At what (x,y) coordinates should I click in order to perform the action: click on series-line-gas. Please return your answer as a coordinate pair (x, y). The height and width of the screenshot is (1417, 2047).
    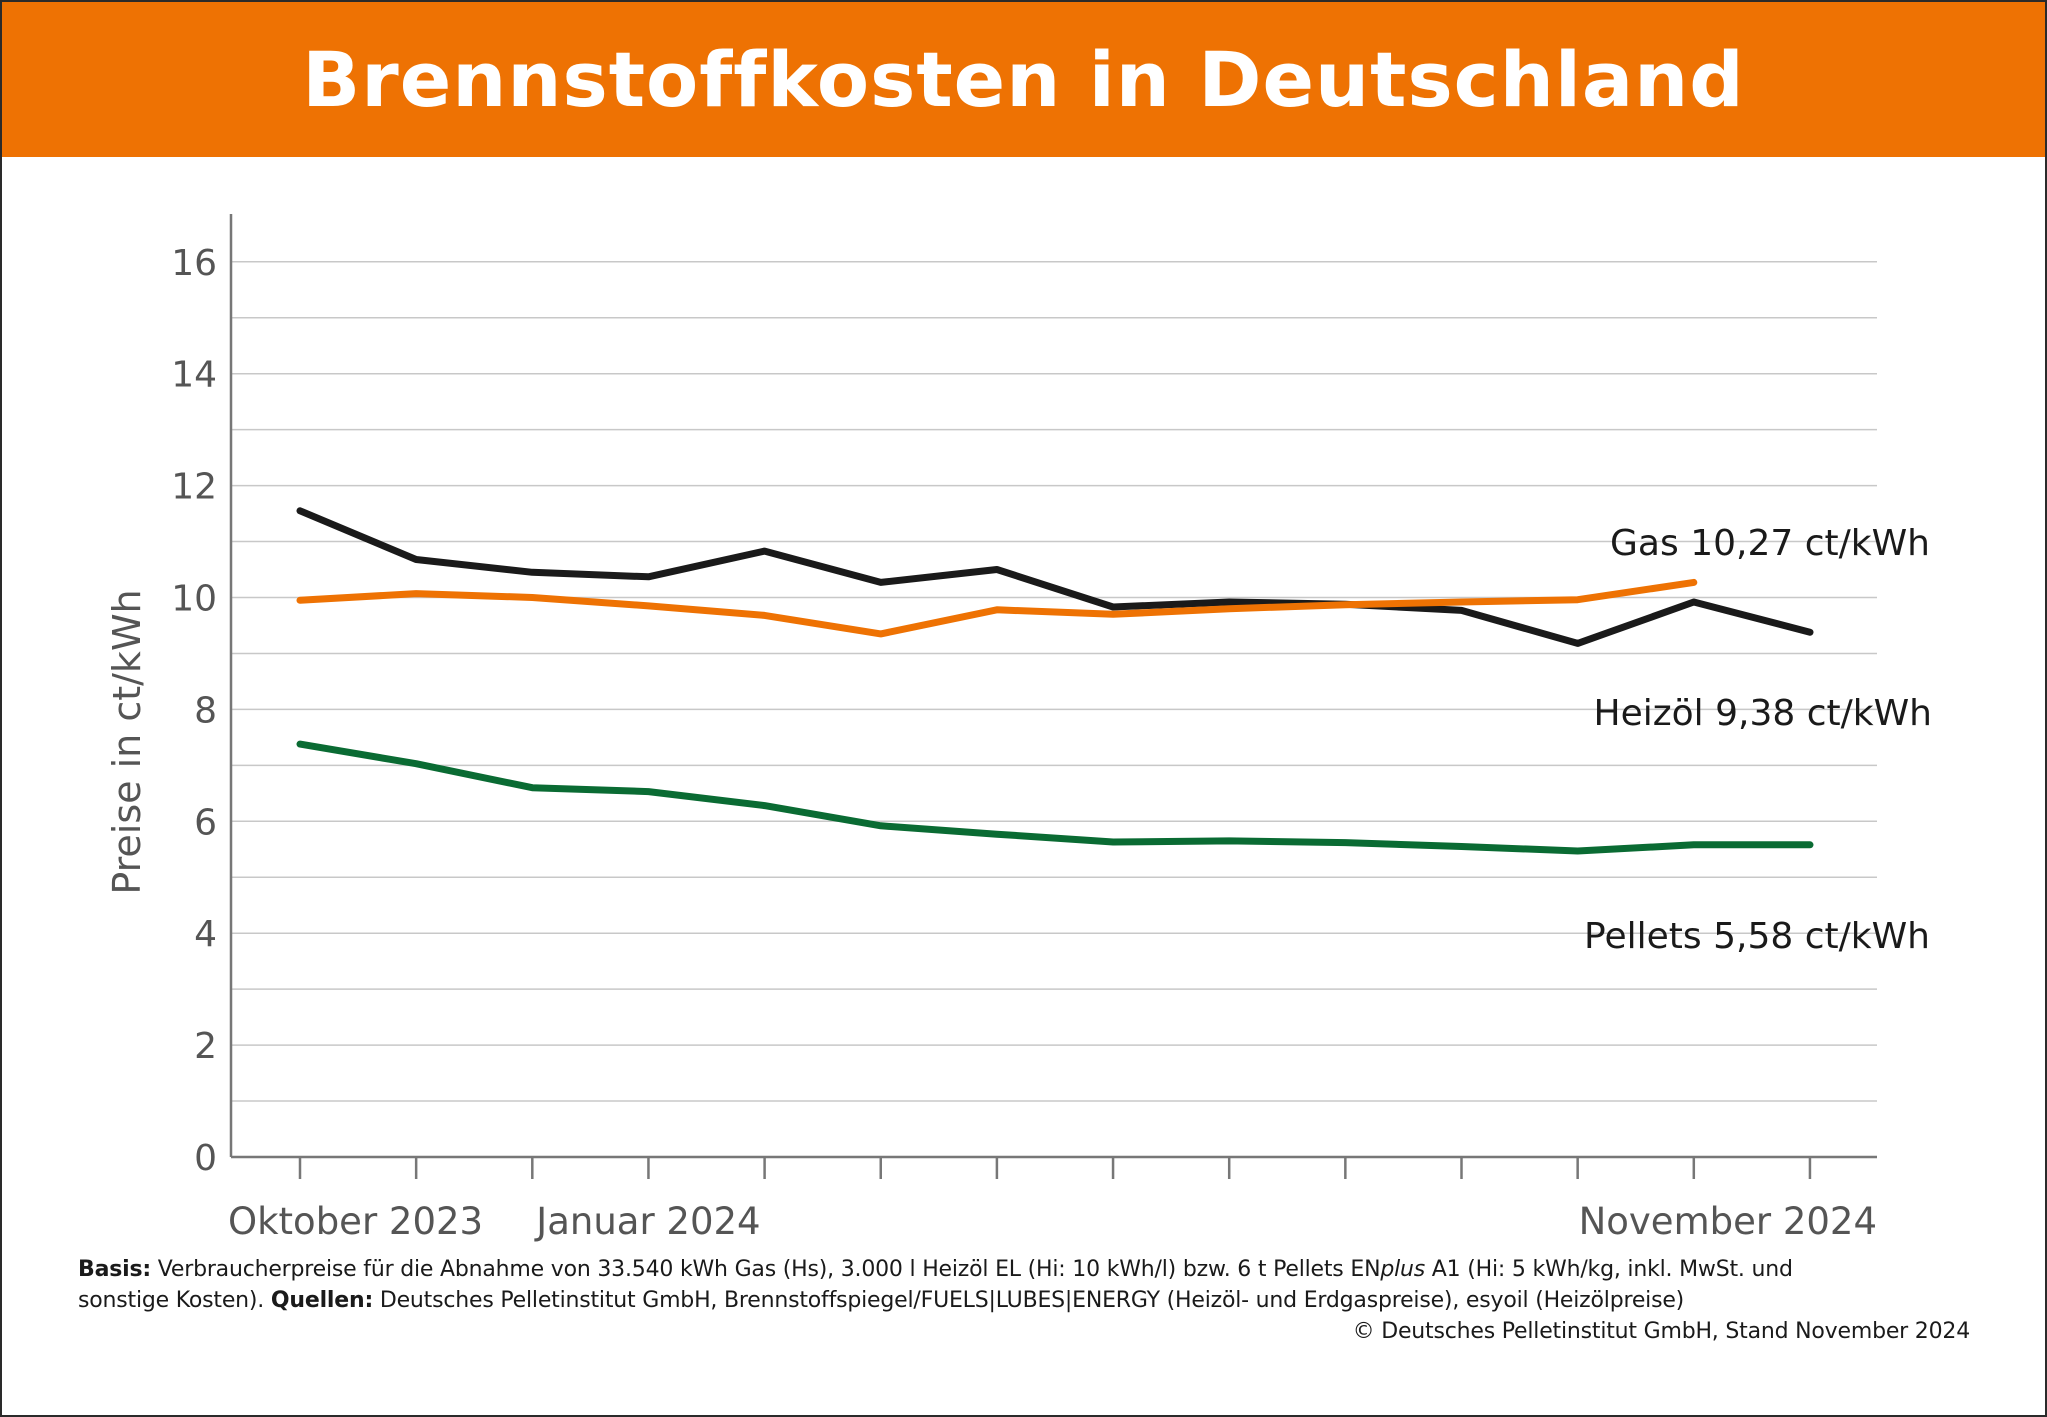
    Looking at the image, I should click on (997, 608).